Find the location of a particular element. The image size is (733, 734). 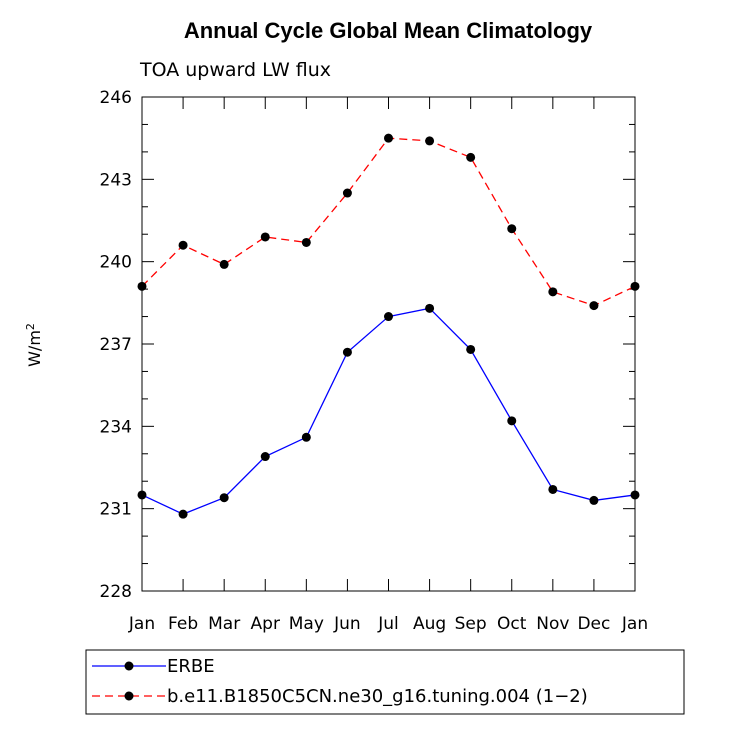

y-axis-label: W/m is located at coordinates (34, 348).